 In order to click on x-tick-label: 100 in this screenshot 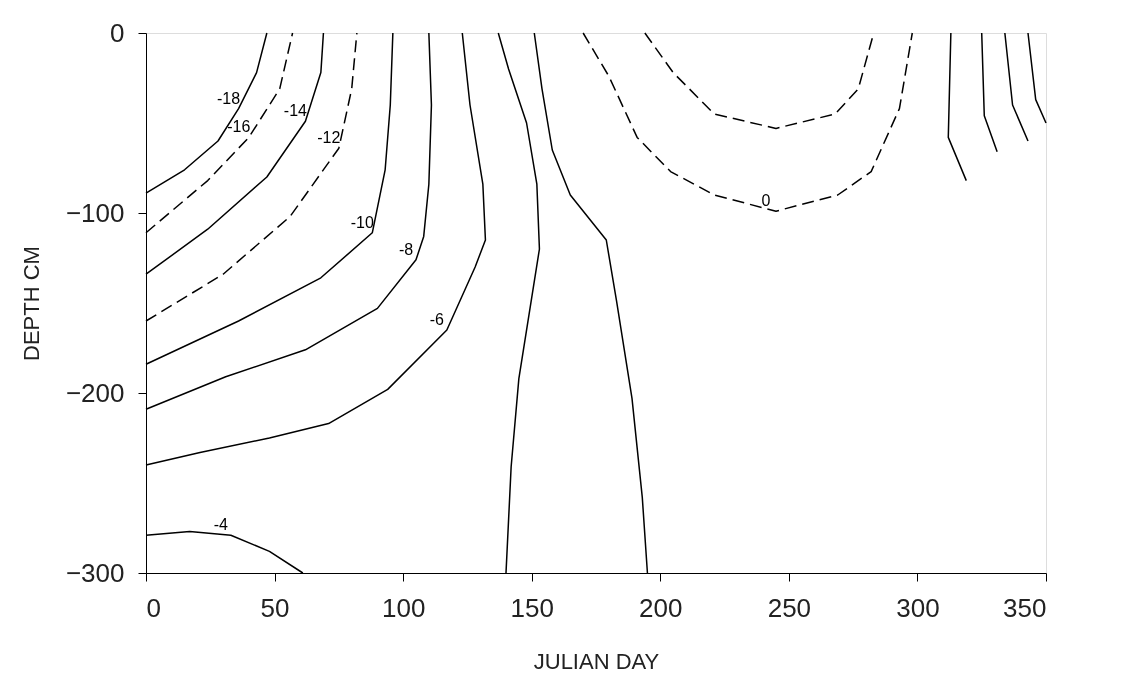, I will do `click(403, 607)`.